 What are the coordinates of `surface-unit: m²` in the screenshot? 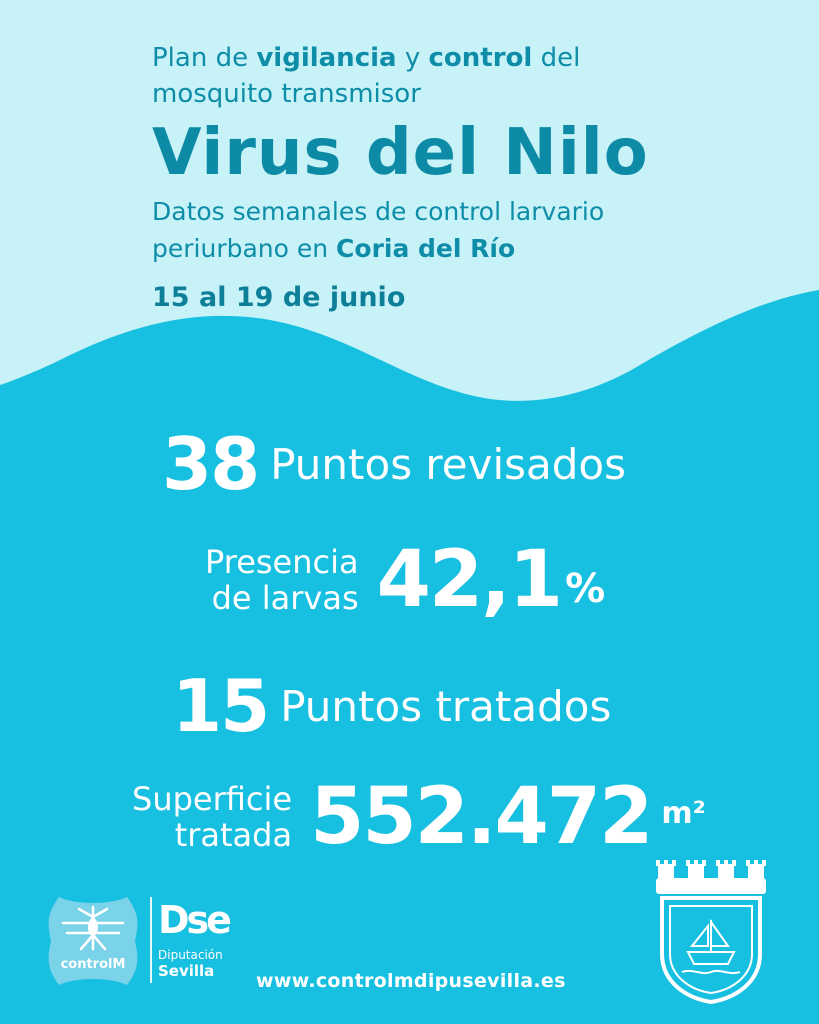 It's located at (683, 813).